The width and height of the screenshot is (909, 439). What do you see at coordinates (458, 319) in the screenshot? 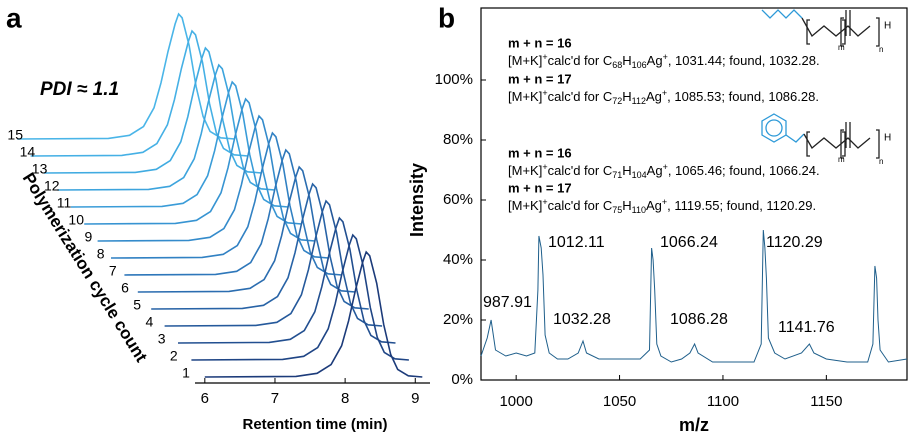
I see `y-tick-label: 20%` at bounding box center [458, 319].